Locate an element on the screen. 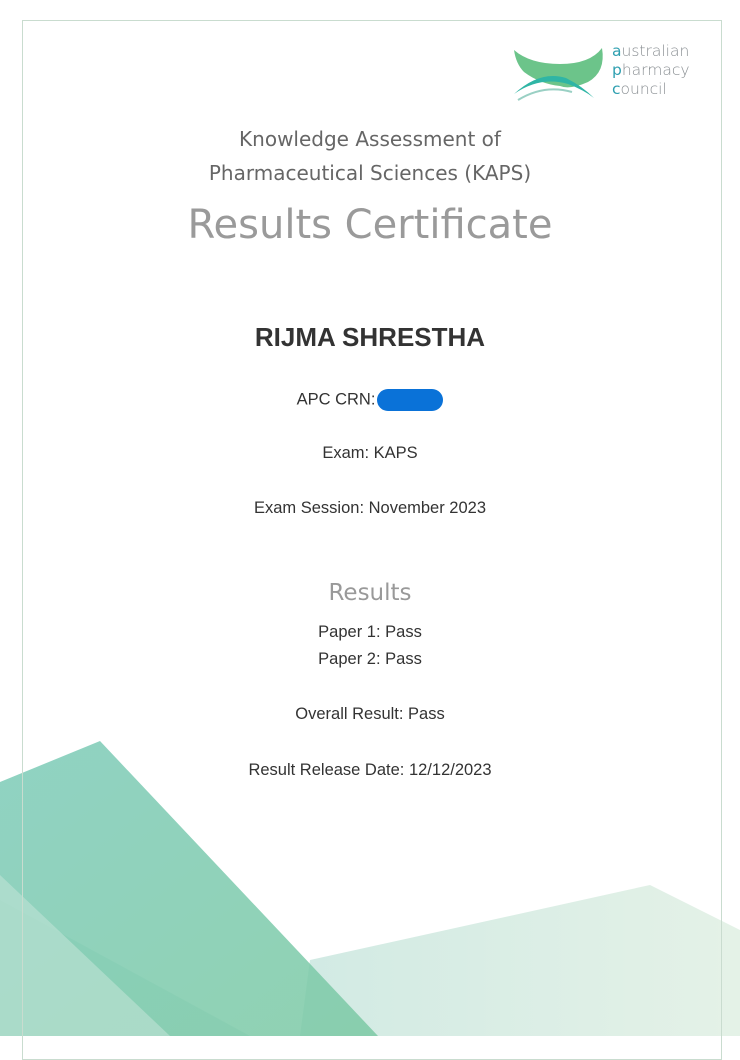  crn-line: APC CRN: is located at coordinates (370, 400).